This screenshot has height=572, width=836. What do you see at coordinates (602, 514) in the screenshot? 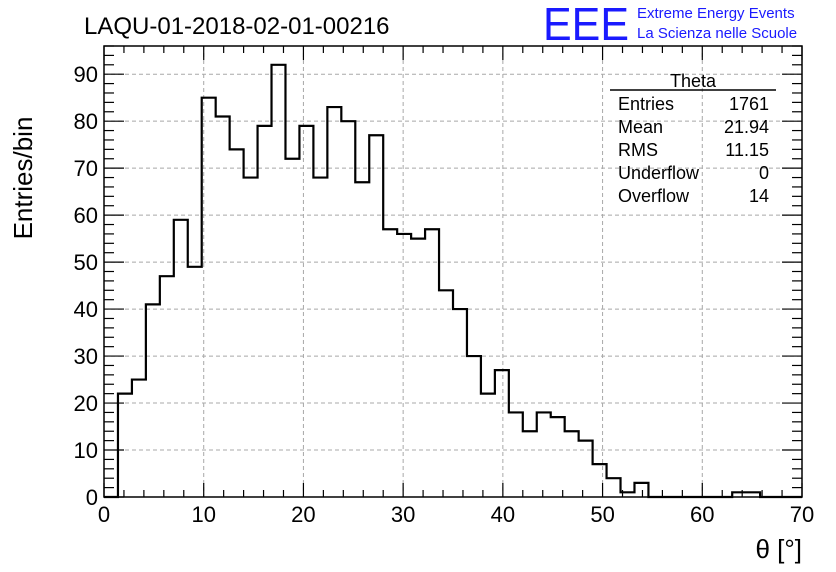
I see `x-tick-label: 50` at bounding box center [602, 514].